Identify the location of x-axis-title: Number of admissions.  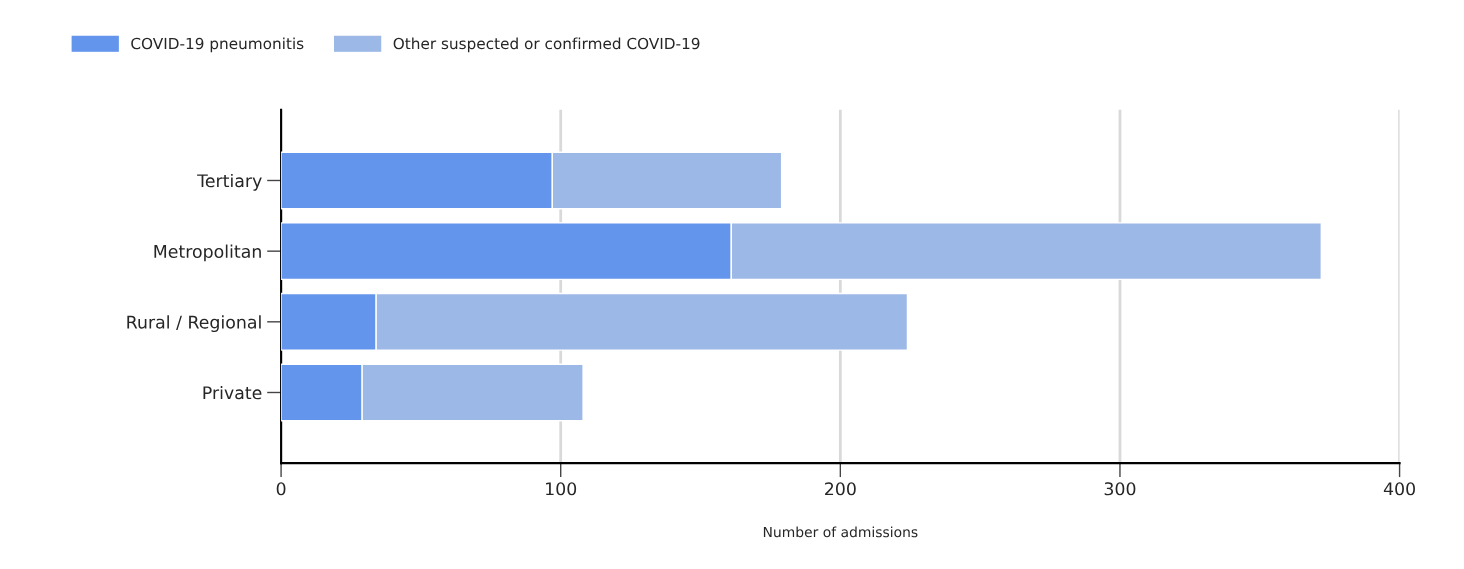
(840, 532).